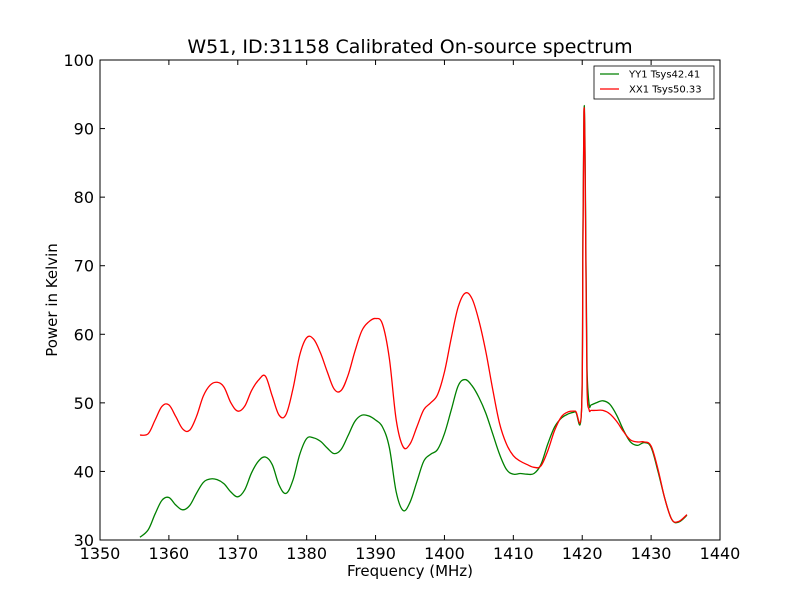 The image size is (800, 600). Describe the element at coordinates (513, 553) in the screenshot. I see `x-tick-label: 1410` at that location.